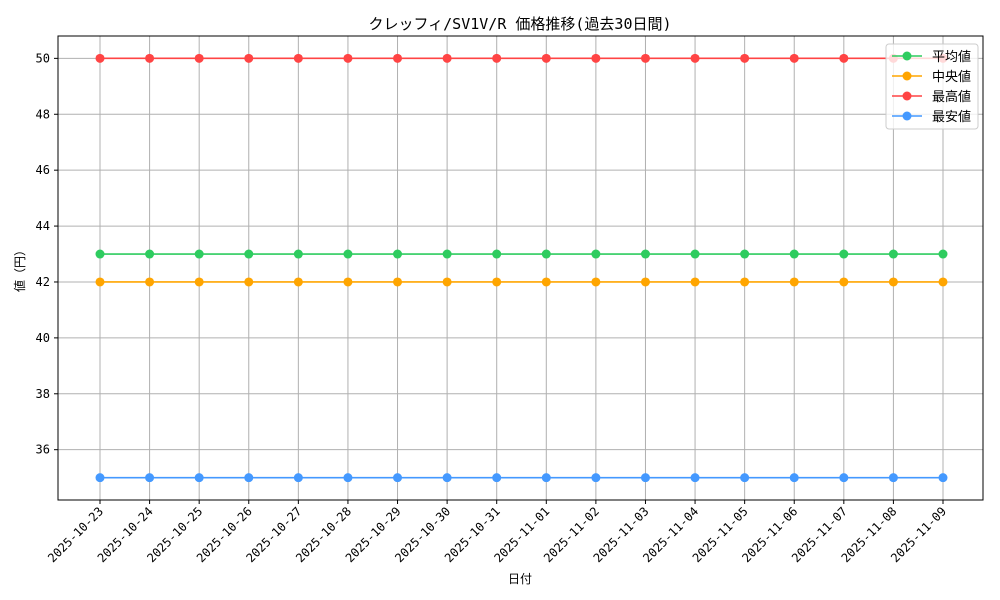  What do you see at coordinates (43, 338) in the screenshot?
I see `y-tick-label: 40` at bounding box center [43, 338].